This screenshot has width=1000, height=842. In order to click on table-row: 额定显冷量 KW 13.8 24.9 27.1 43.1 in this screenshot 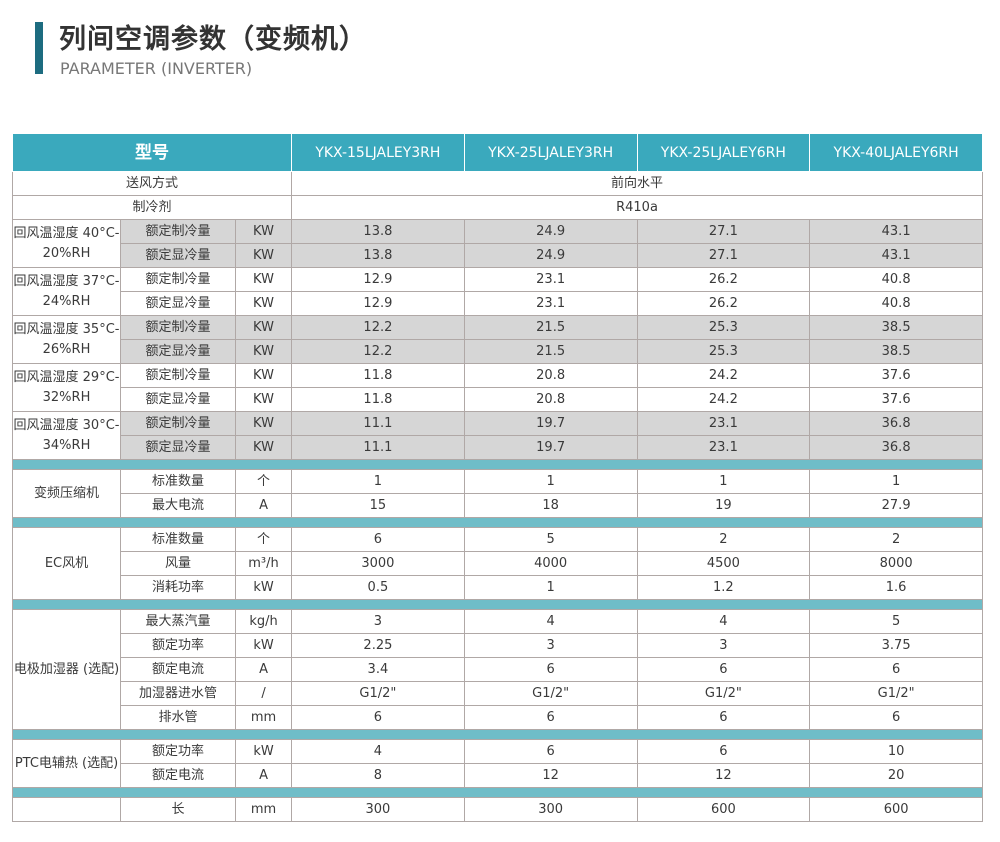, I will do `click(498, 255)`.